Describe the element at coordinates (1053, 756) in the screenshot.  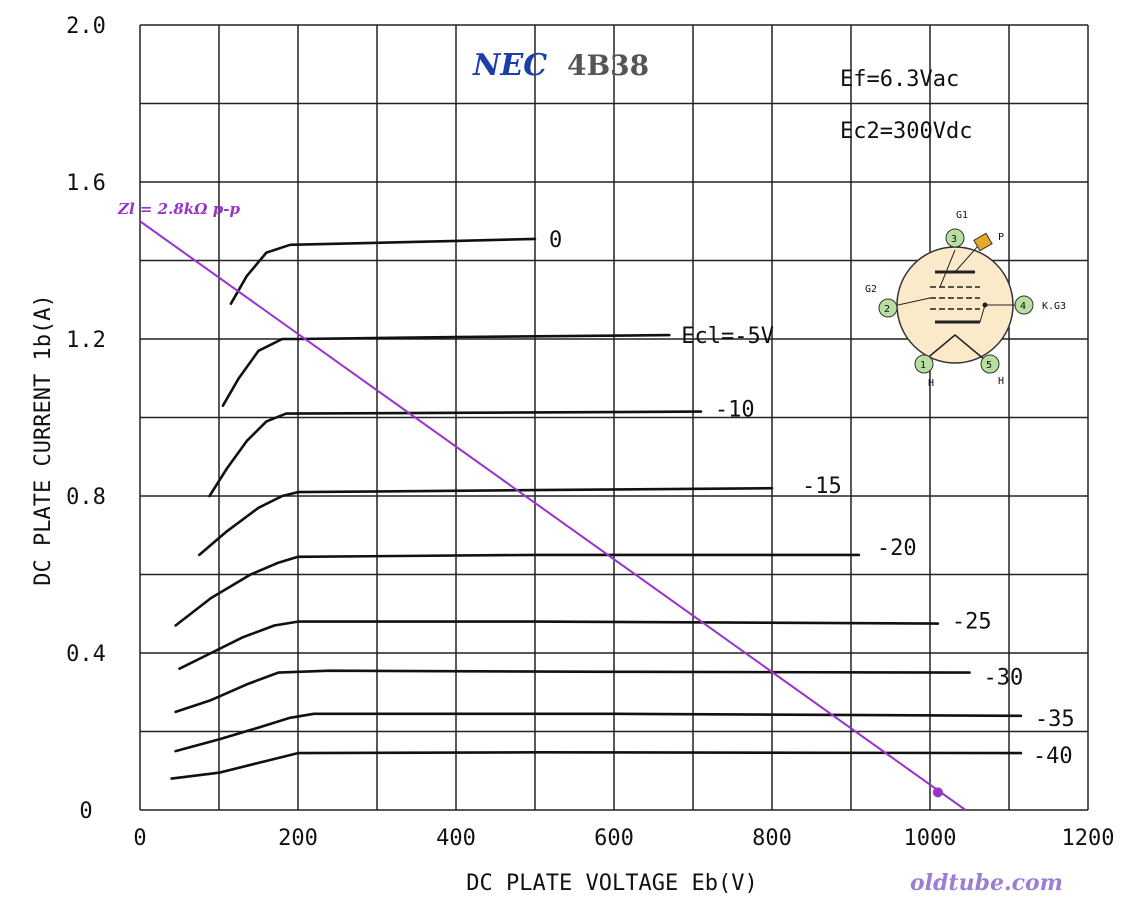
I see `curve-label: -40` at that location.